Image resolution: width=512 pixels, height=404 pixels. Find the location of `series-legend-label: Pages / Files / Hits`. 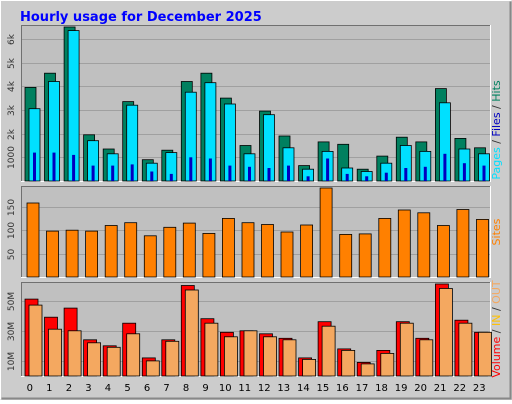

series-legend-label: Pages / Files / Hits is located at coordinates (496, 130).